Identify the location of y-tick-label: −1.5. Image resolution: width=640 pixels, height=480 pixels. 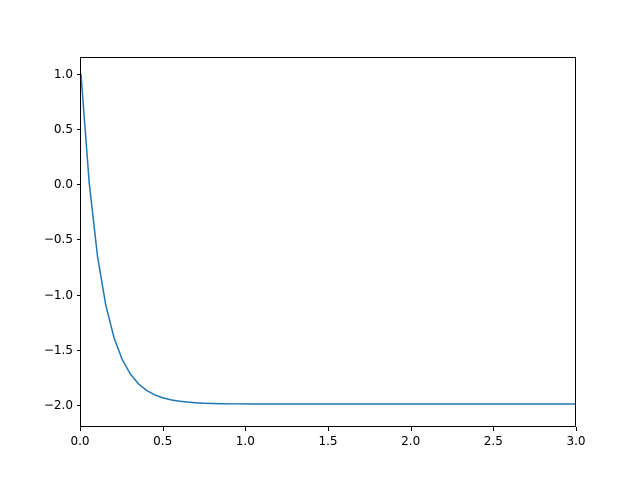
(58, 349).